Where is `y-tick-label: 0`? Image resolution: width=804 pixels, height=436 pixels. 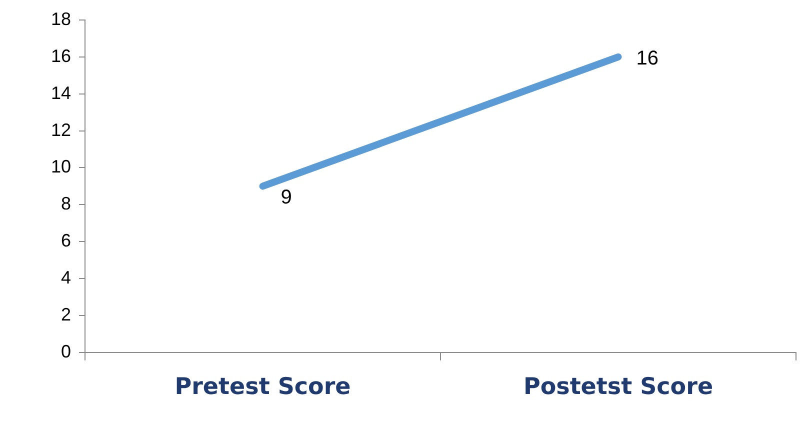 y-tick-label: 0 is located at coordinates (65, 351).